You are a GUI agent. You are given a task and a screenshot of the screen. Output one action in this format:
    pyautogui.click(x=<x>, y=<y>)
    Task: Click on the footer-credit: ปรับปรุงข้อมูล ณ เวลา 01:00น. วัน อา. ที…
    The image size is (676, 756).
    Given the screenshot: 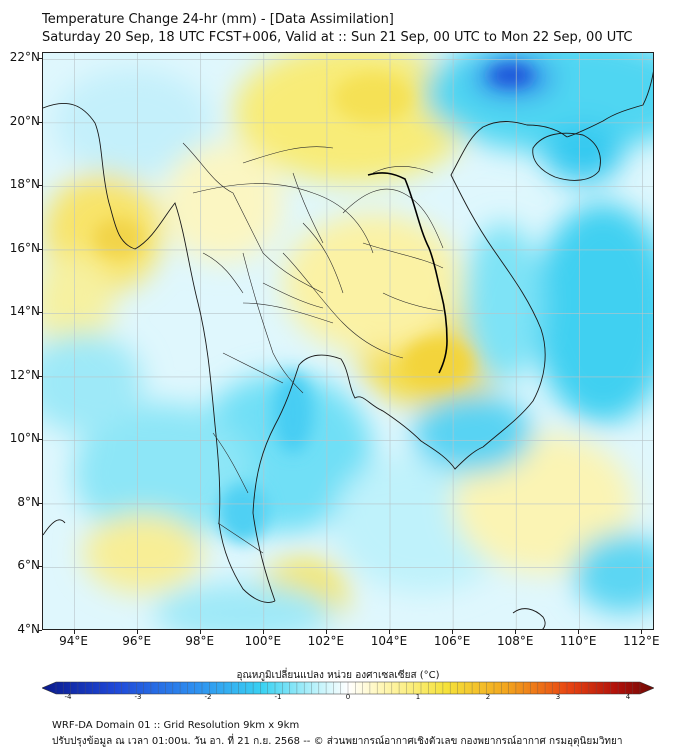 What is the action you would take?
    pyautogui.click(x=337, y=741)
    